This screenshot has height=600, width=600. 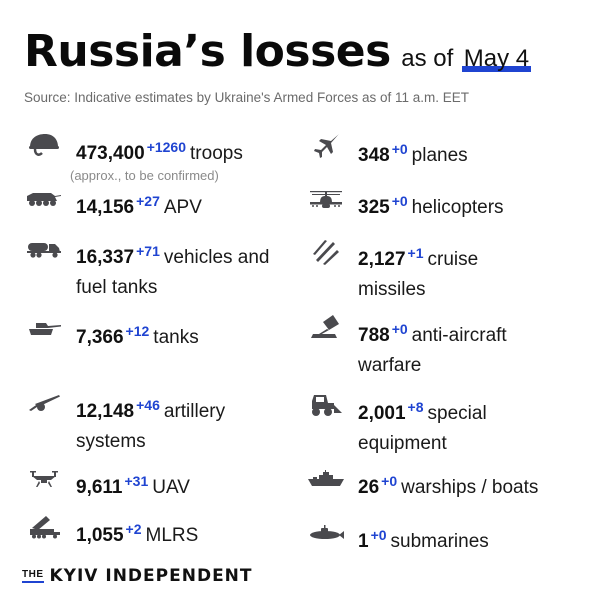 I want to click on helicopter-icon, so click(x=326, y=199).